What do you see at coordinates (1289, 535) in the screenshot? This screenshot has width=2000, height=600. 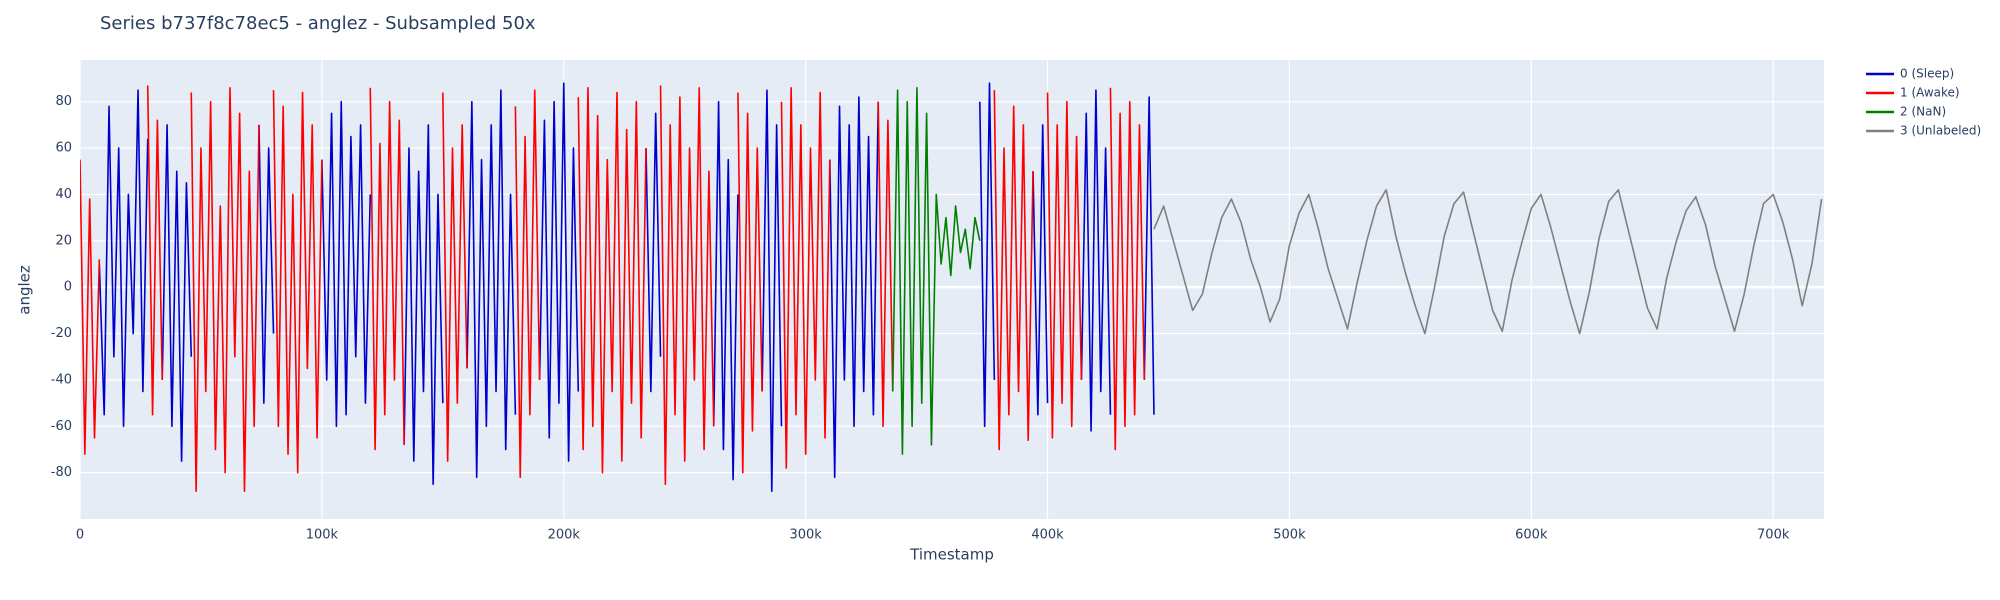 I see `x-tick-label: 500k` at bounding box center [1289, 535].